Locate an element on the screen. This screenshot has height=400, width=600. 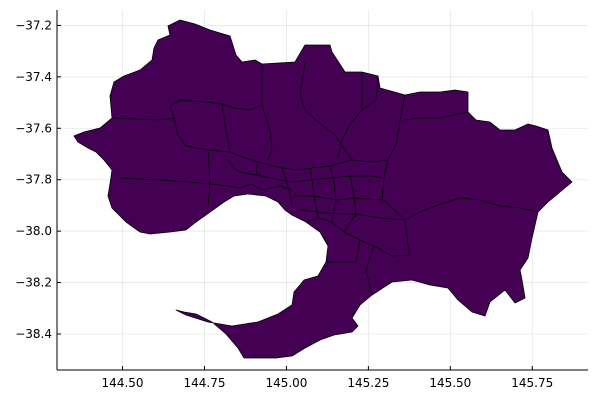
x-tick-label: 145.00 is located at coordinates (286, 383).